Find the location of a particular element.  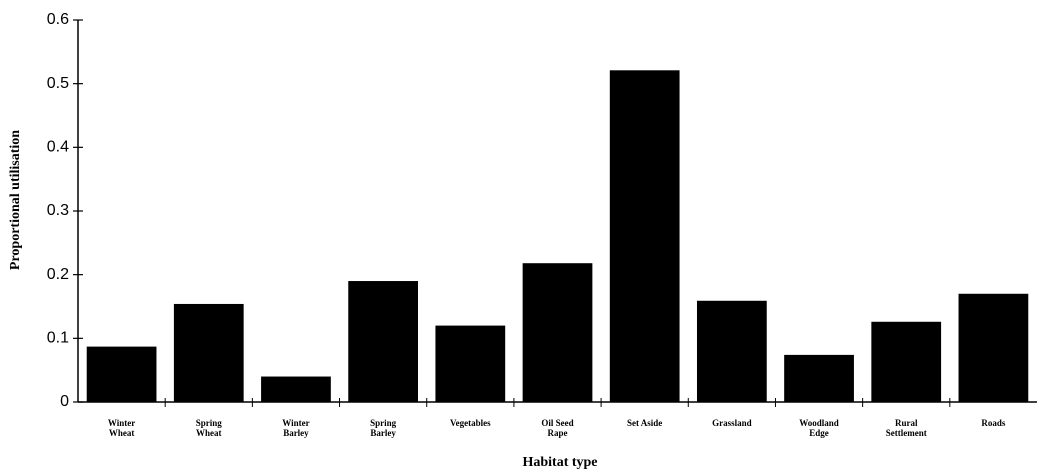

y-tick-label: 0.2 is located at coordinates (58, 274).